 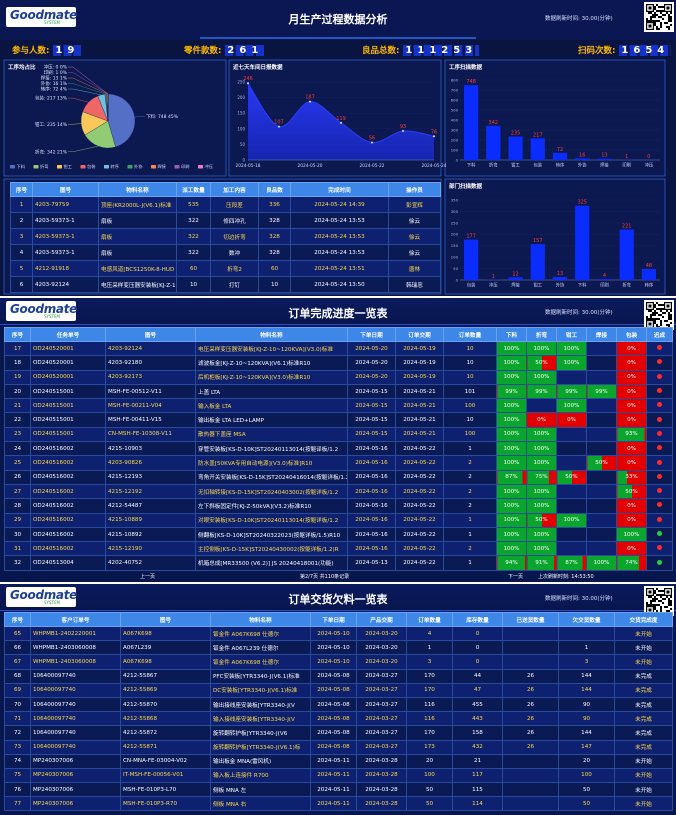 I want to click on cell: 170, so click(x=429, y=733).